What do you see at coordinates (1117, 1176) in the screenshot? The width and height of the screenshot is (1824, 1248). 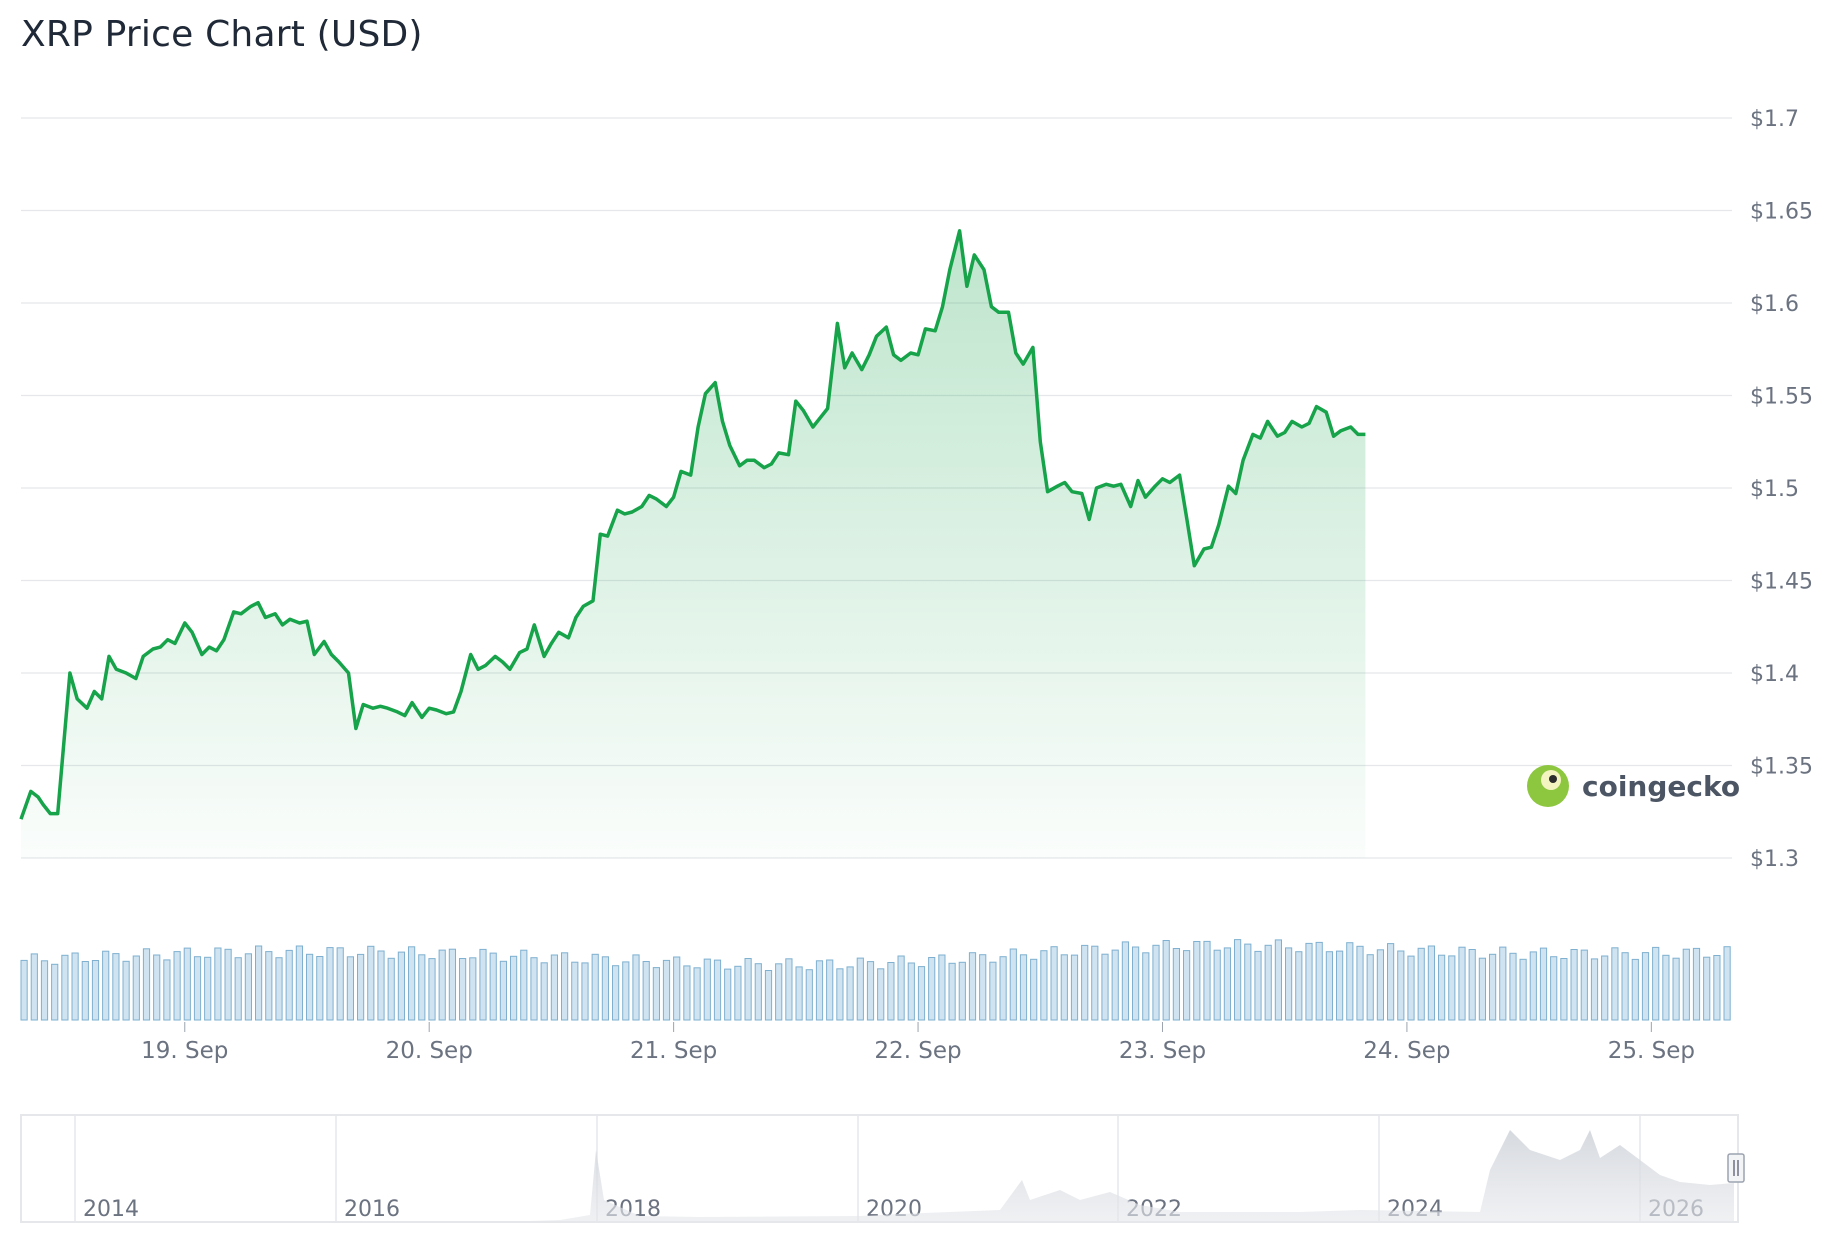 I see `navigator-history-area` at bounding box center [1117, 1176].